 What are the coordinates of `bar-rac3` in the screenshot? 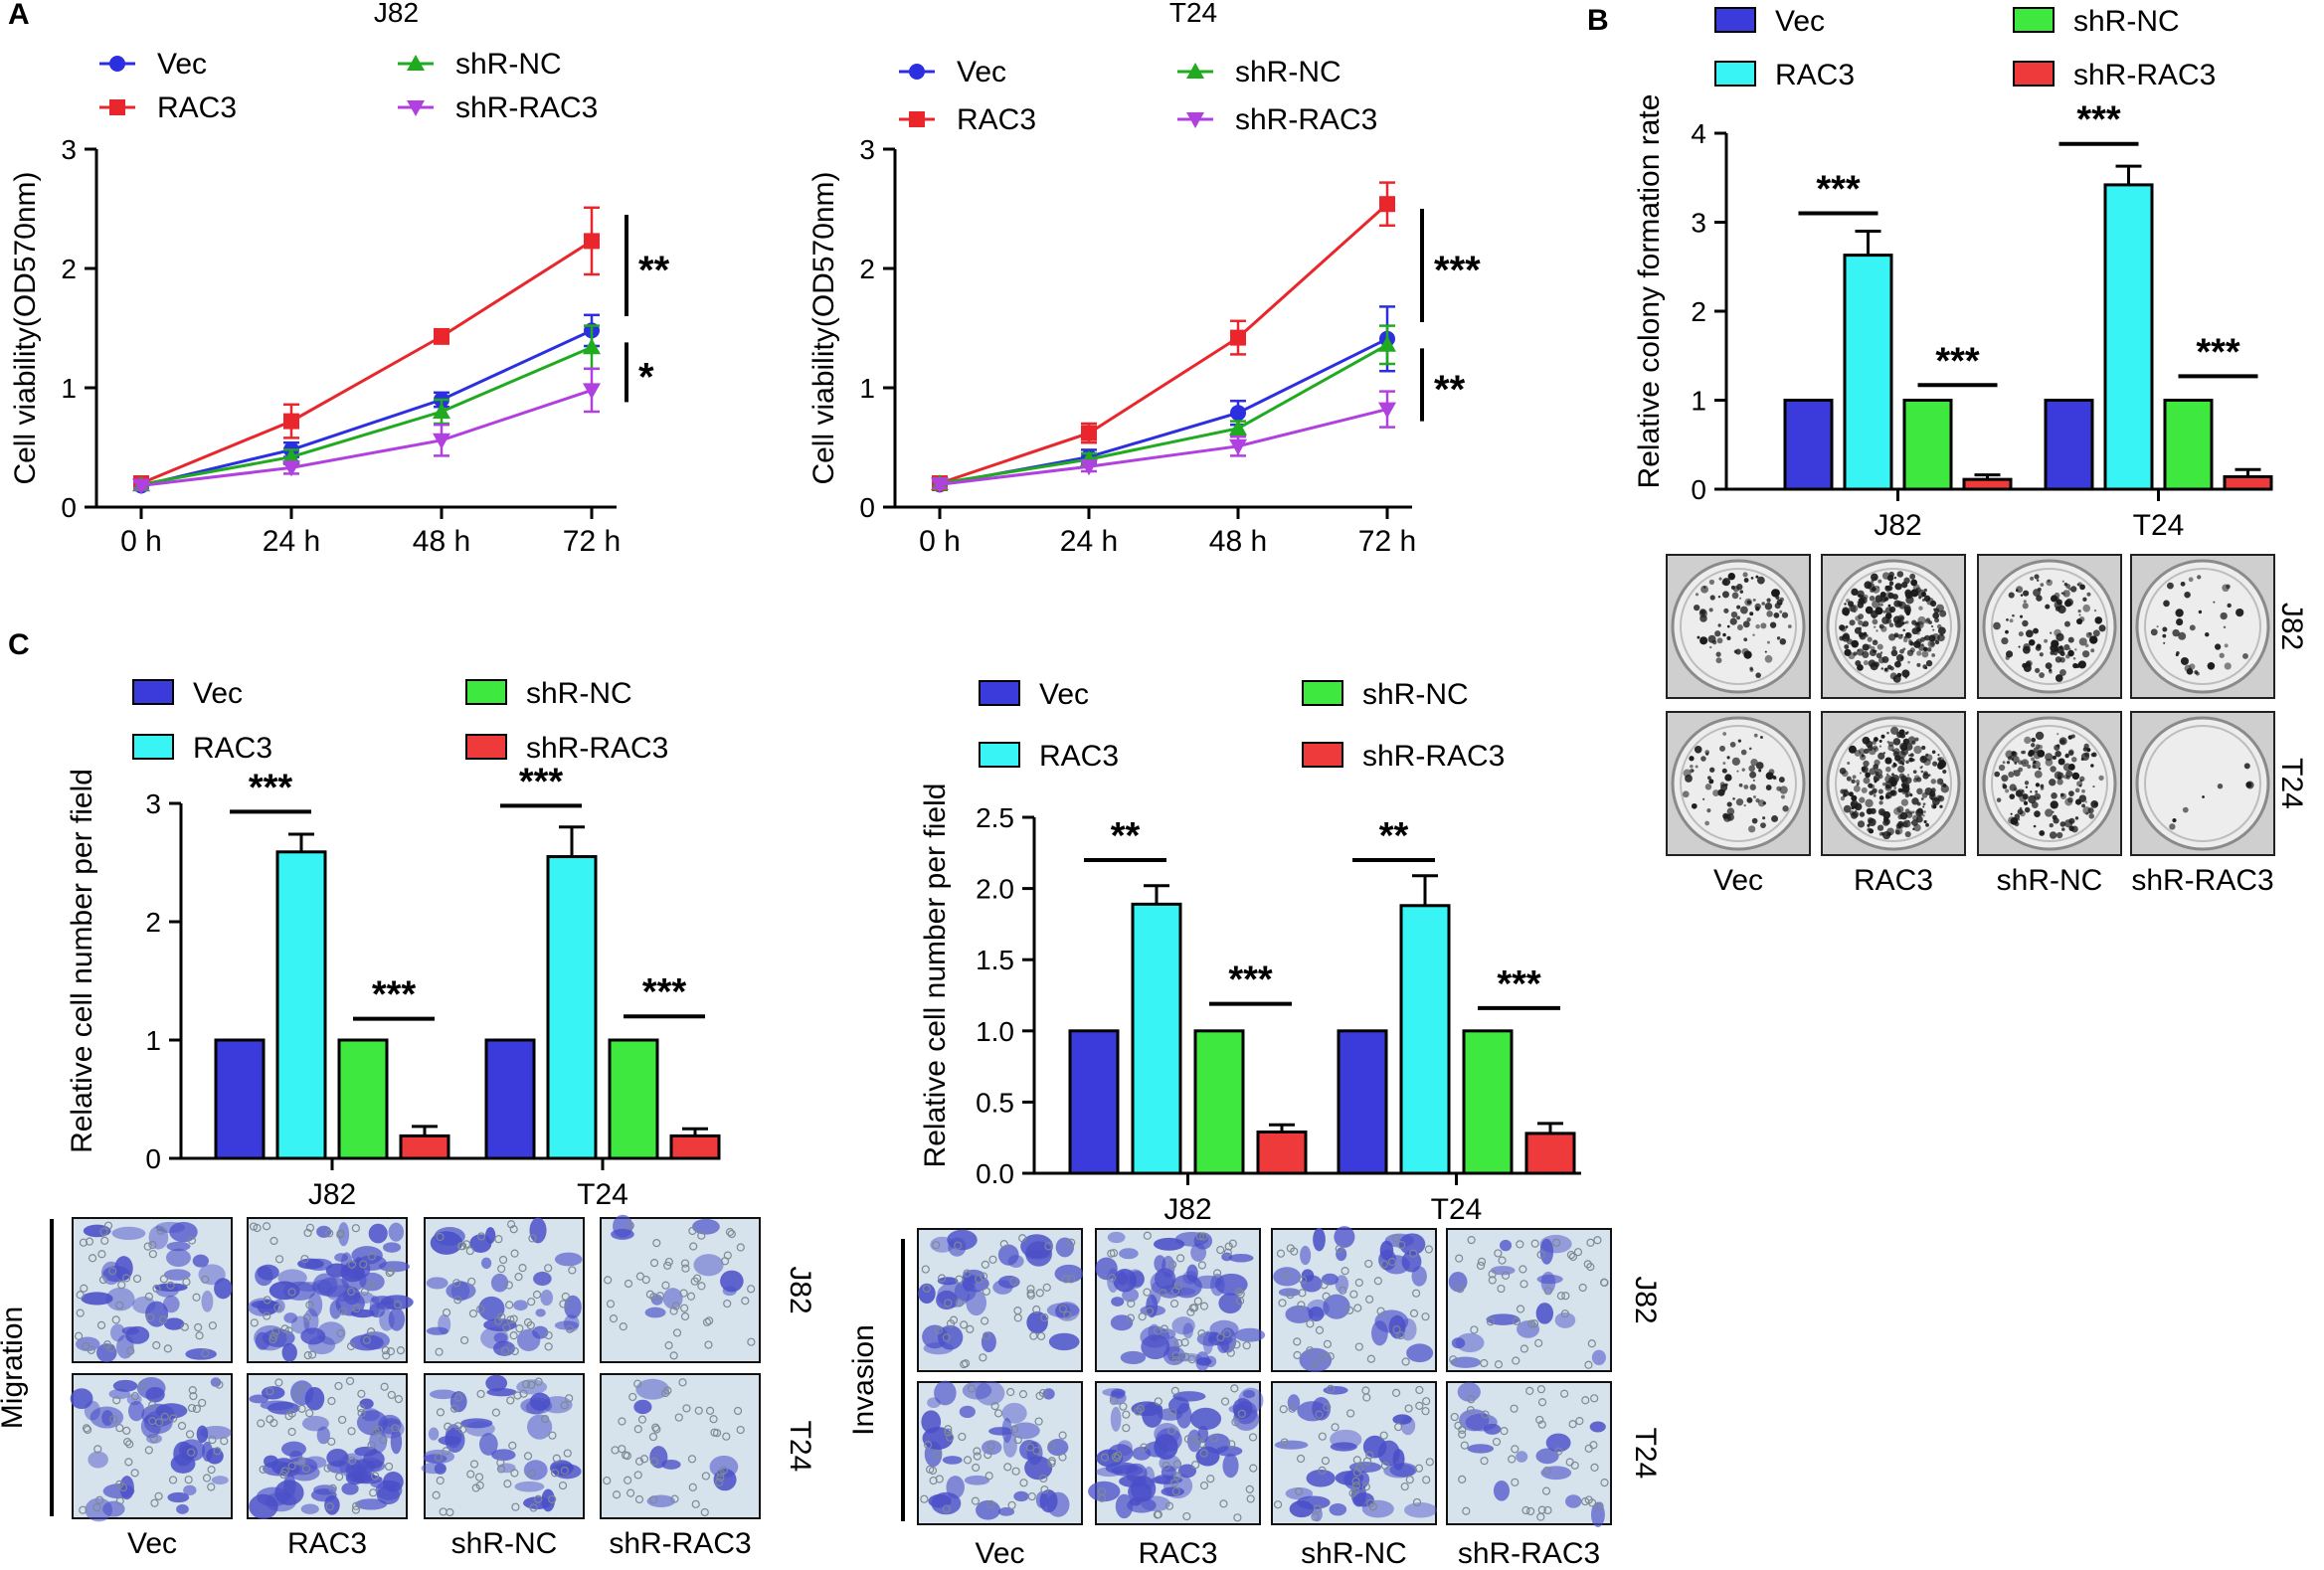 It's located at (1425, 1040).